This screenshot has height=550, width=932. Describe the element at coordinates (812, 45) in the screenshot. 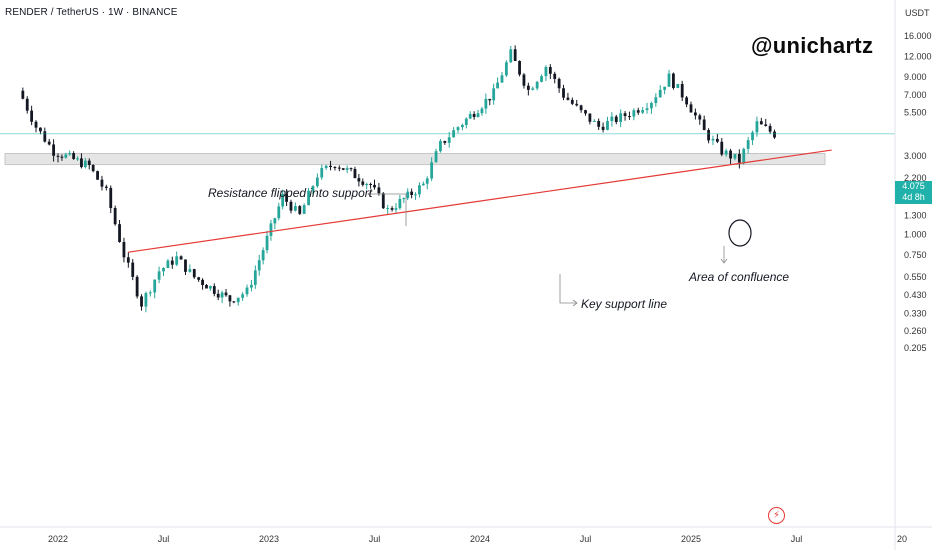

I see `watermark-text: @unichartz` at that location.